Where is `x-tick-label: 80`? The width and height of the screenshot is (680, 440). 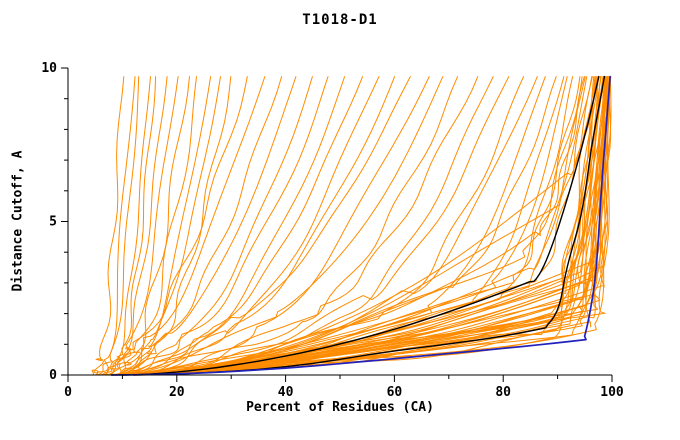
x-tick-label: 80 is located at coordinates (503, 392).